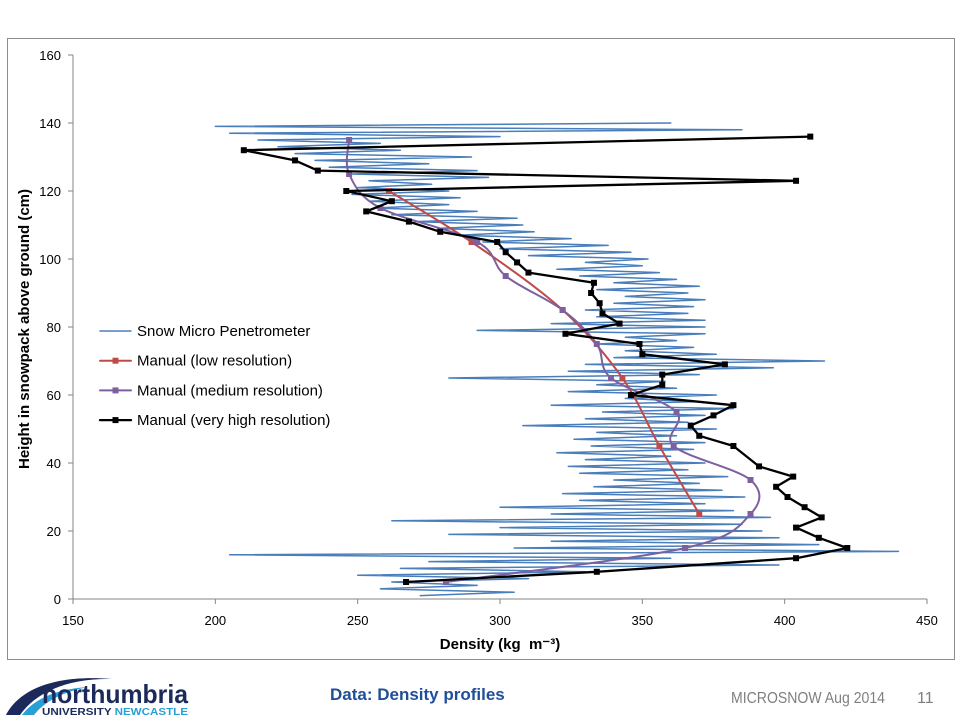 The image size is (960, 720). Describe the element at coordinates (24, 329) in the screenshot. I see `y-axis-title: Height in snowpack above ground (cm)` at that location.